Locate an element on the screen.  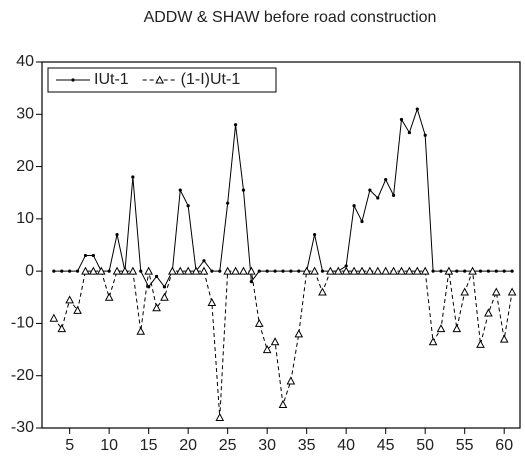
x-tick-label: 25 is located at coordinates (228, 445).